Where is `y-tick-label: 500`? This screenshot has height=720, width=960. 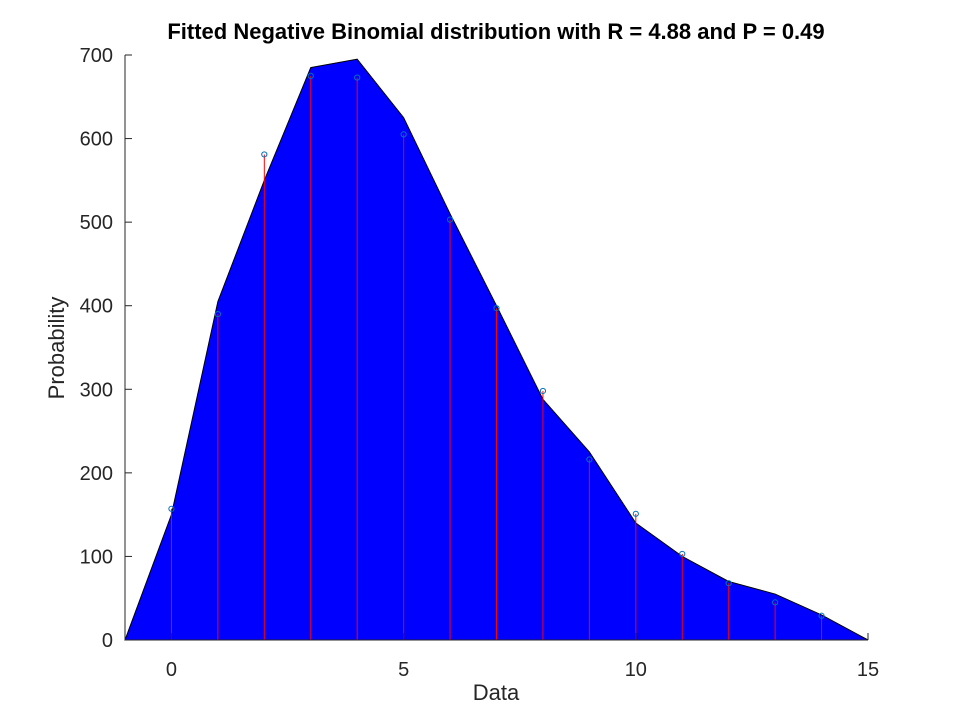 y-tick-label: 500 is located at coordinates (96, 223).